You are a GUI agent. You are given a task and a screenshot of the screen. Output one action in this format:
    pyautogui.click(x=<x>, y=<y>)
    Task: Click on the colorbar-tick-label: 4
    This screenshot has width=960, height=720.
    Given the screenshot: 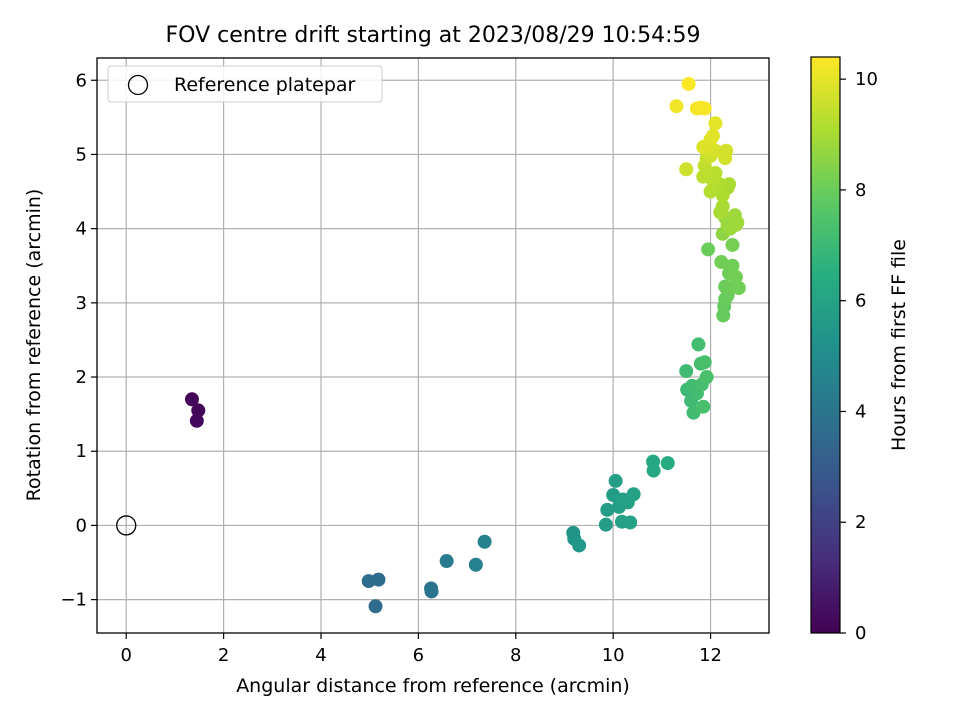 What is the action you would take?
    pyautogui.click(x=860, y=411)
    